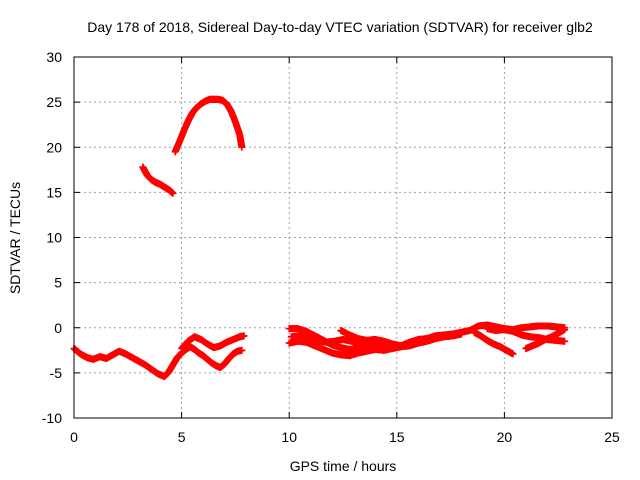 This screenshot has width=640, height=480. I want to click on x-tick-label: 5, so click(182, 437).